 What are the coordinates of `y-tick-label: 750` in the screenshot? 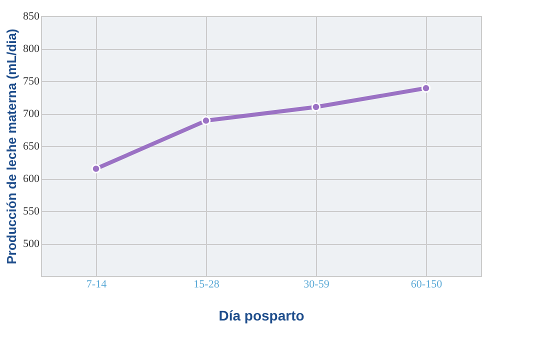 It's located at (31, 82).